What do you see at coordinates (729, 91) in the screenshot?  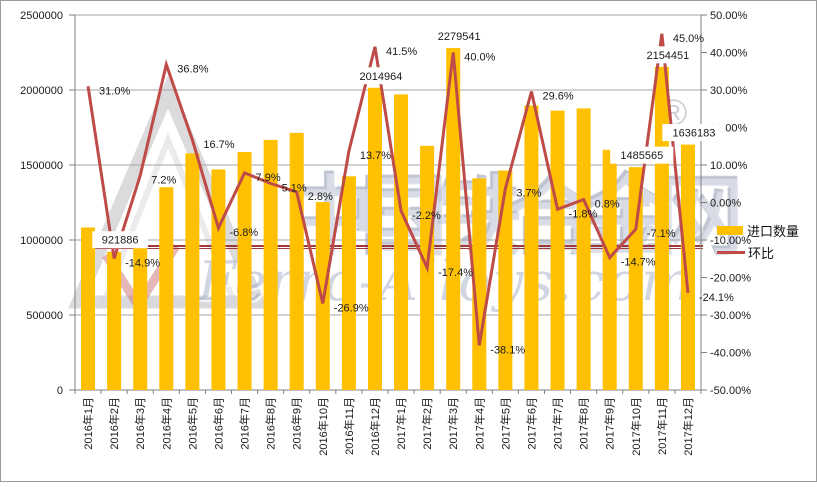 I see `right-axis-tick-label: 30.00%` at bounding box center [729, 91].